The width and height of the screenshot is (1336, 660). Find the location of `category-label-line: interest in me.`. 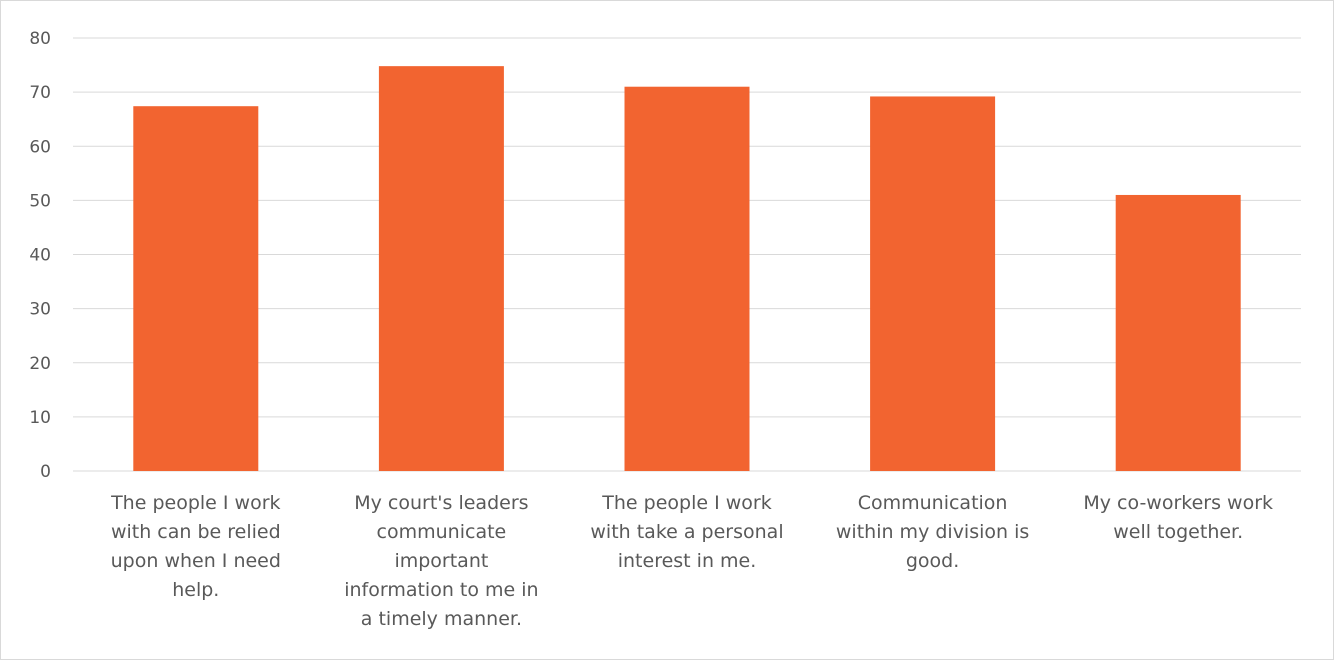

category-label-line: interest in me. is located at coordinates (687, 561).